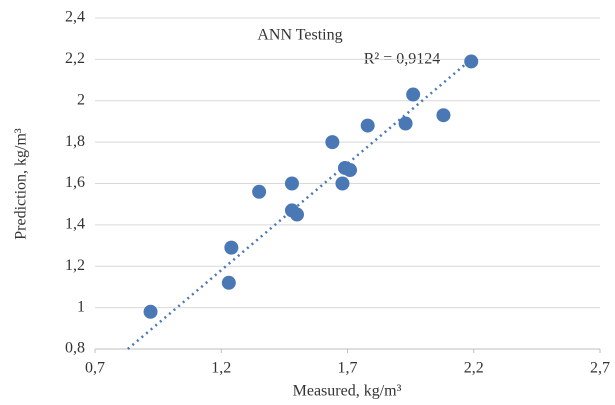 The width and height of the screenshot is (615, 405). What do you see at coordinates (81, 306) in the screenshot?
I see `y-tick-label: 1` at bounding box center [81, 306].